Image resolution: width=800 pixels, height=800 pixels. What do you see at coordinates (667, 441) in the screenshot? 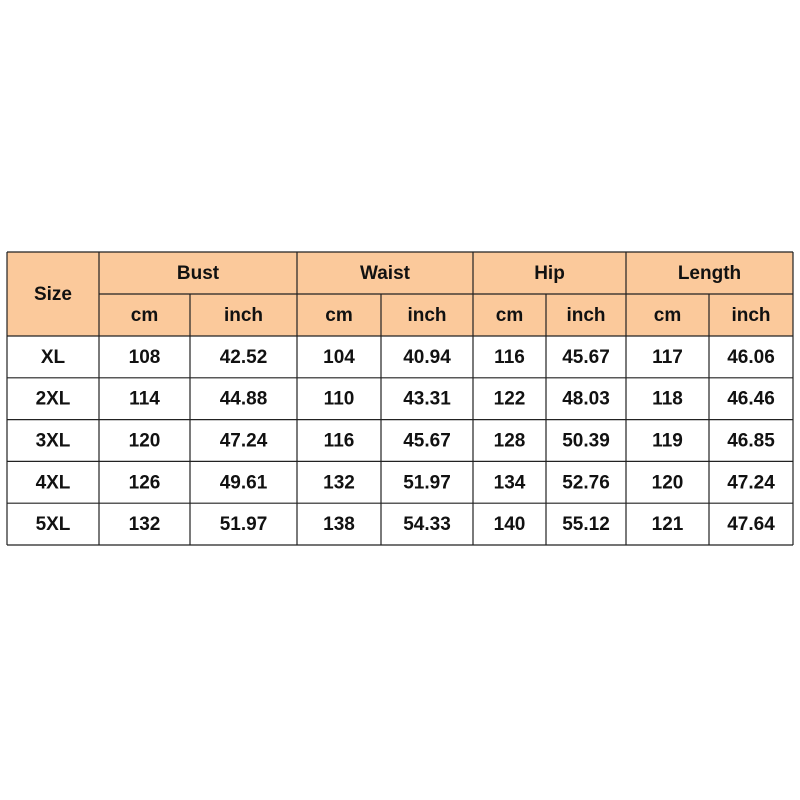
I see `measure-cell: 119` at bounding box center [667, 441].